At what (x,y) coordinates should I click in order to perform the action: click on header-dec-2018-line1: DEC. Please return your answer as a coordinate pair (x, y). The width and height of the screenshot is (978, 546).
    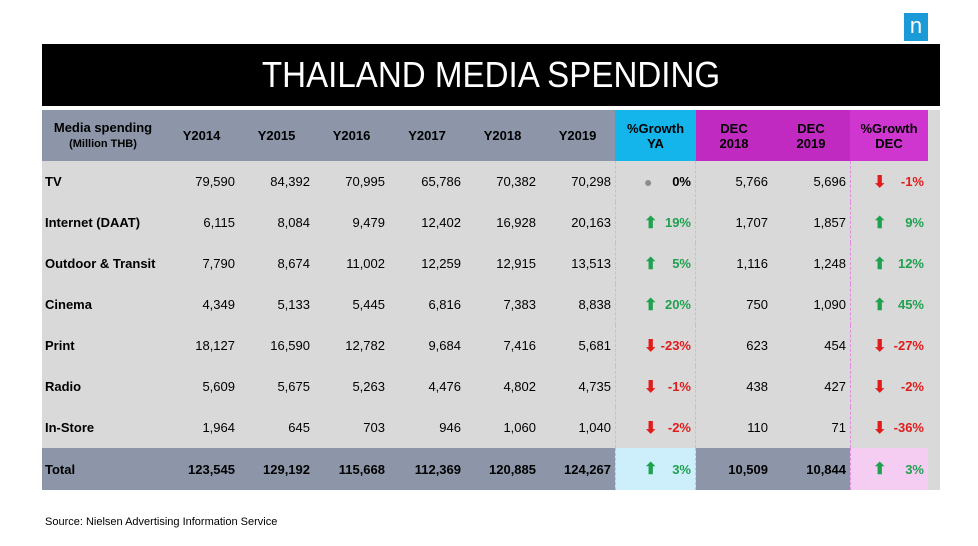
    Looking at the image, I should click on (734, 128).